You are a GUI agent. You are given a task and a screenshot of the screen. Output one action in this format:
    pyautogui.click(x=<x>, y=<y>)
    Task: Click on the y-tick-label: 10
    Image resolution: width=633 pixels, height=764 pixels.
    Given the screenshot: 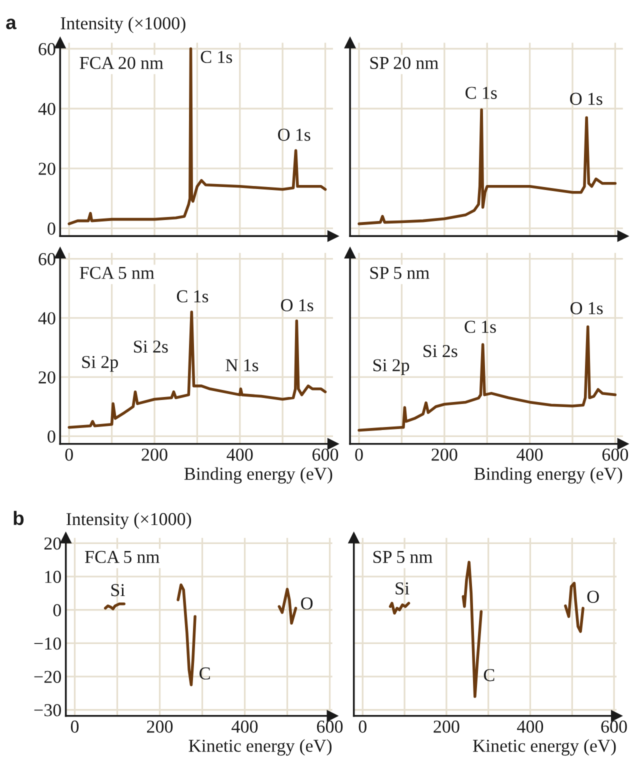 What is the action you would take?
    pyautogui.click(x=53, y=576)
    